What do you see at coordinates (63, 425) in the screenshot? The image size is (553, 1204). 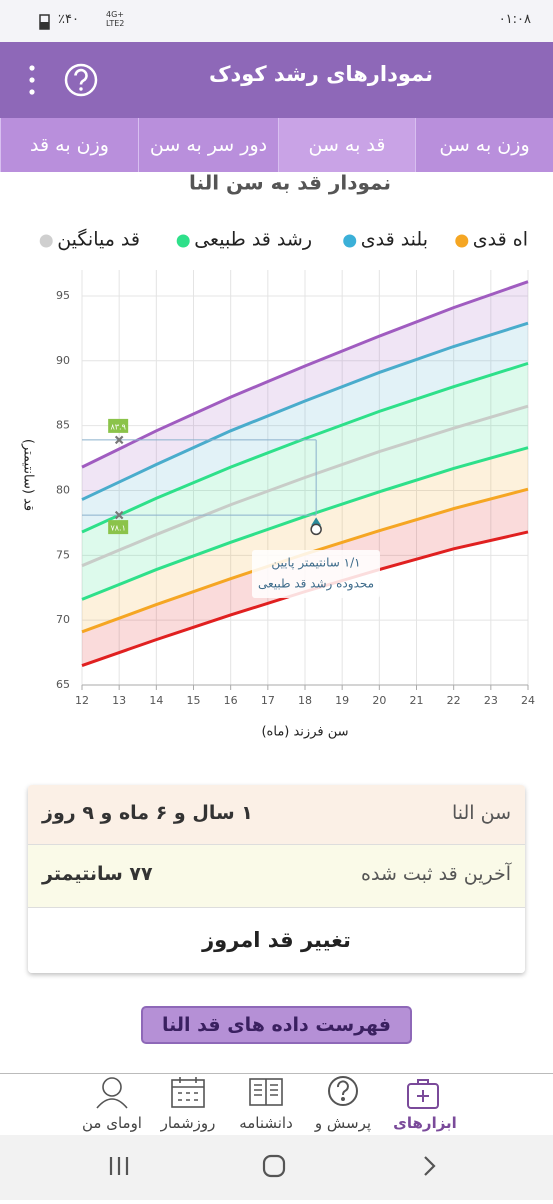 I see `y-tick-label: 85` at bounding box center [63, 425].